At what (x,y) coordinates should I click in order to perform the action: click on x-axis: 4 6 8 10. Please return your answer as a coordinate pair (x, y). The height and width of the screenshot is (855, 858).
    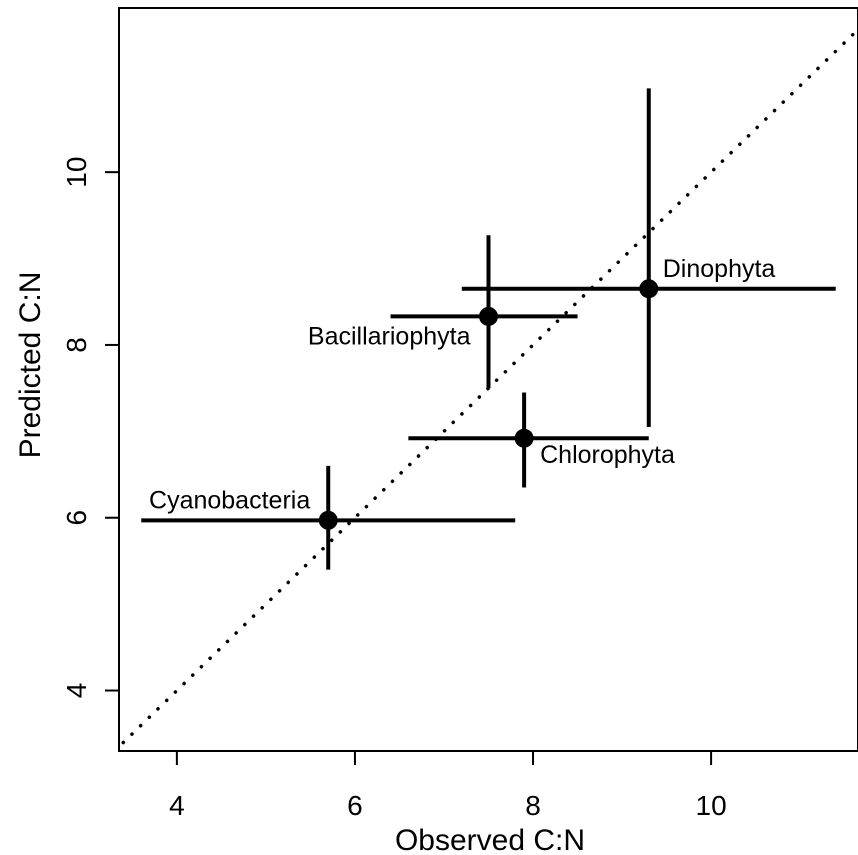
    Looking at the image, I should click on (448, 786).